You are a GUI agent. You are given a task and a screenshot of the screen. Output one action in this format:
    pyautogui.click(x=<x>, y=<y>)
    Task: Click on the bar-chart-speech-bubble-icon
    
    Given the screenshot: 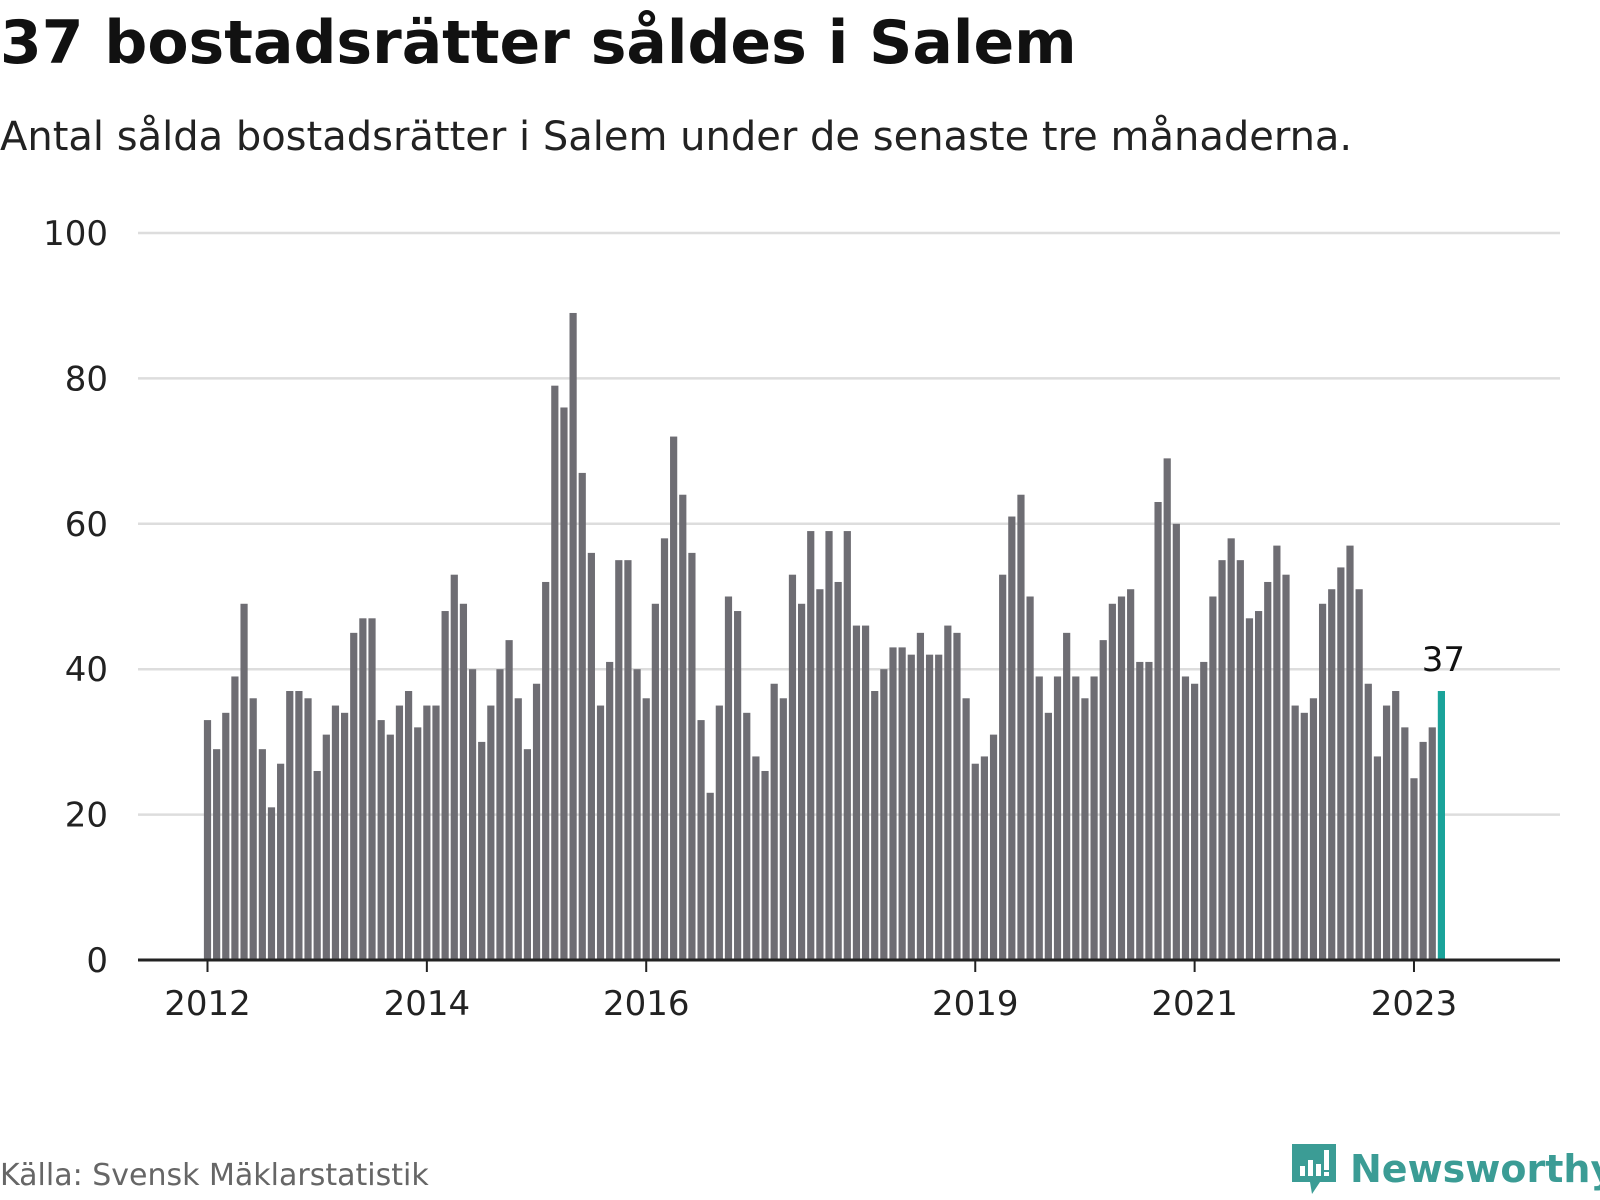 What is the action you would take?
    pyautogui.click(x=1314, y=1169)
    